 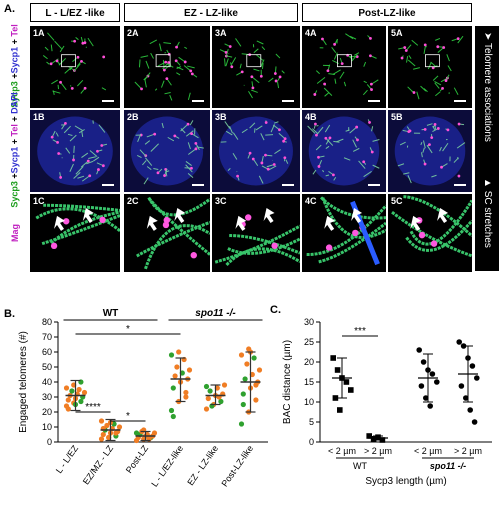 I want to click on category-label: EZ - LZ-like, so click(x=202, y=465).